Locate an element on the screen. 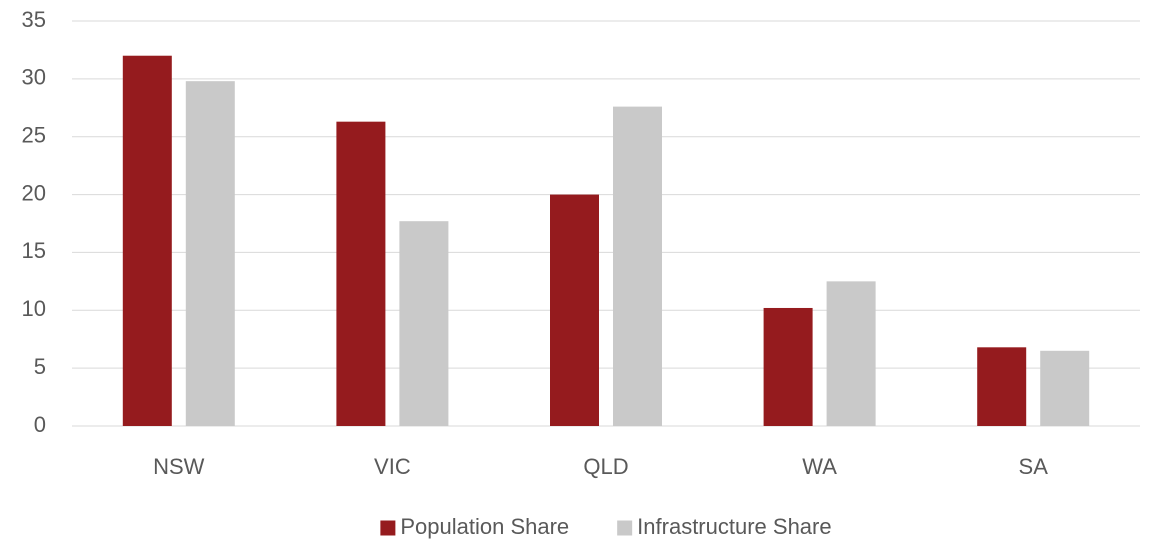 The width and height of the screenshot is (1159, 546). x-tick-label: QLD is located at coordinates (605, 466).